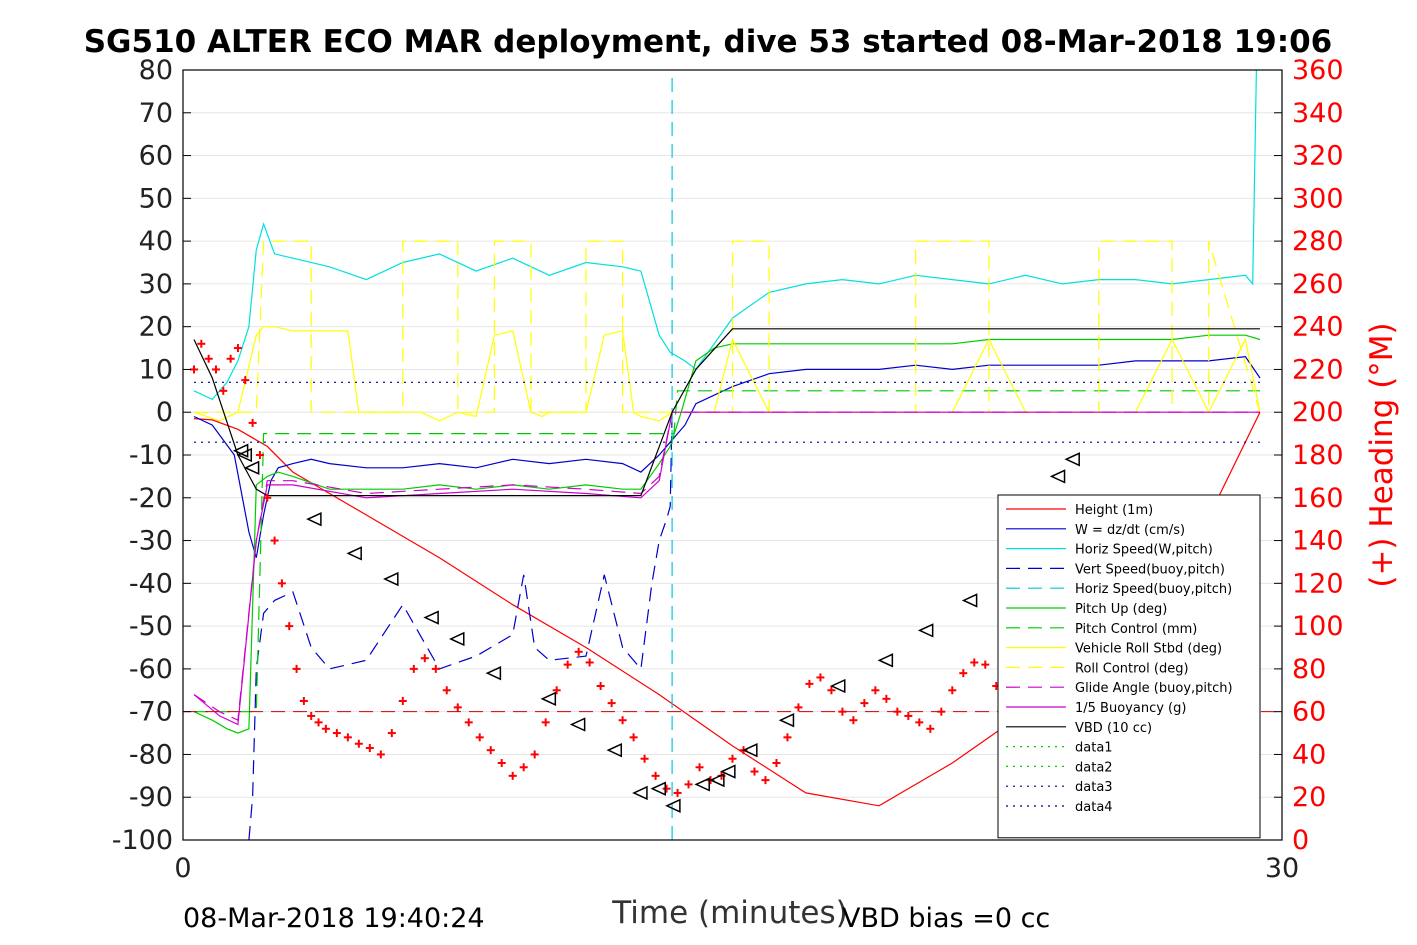  Describe the element at coordinates (156, 70) in the screenshot. I see `left-tick-label: 80` at that location.